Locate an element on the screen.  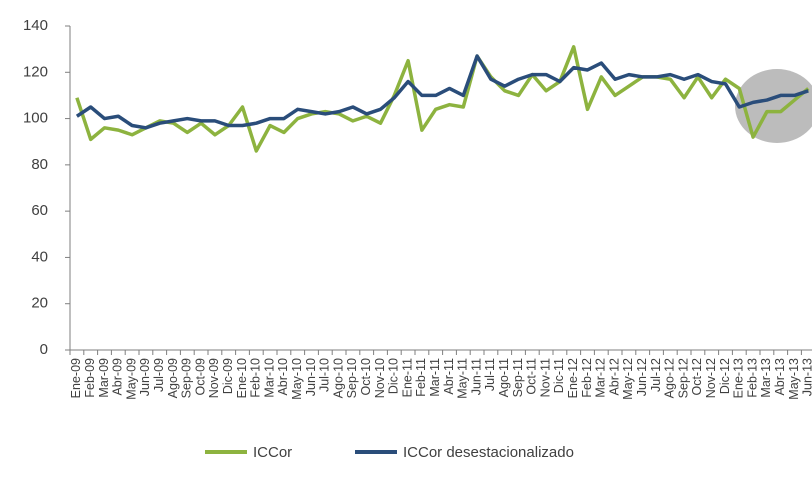
x-tick-label: May-13 is located at coordinates (794, 379).